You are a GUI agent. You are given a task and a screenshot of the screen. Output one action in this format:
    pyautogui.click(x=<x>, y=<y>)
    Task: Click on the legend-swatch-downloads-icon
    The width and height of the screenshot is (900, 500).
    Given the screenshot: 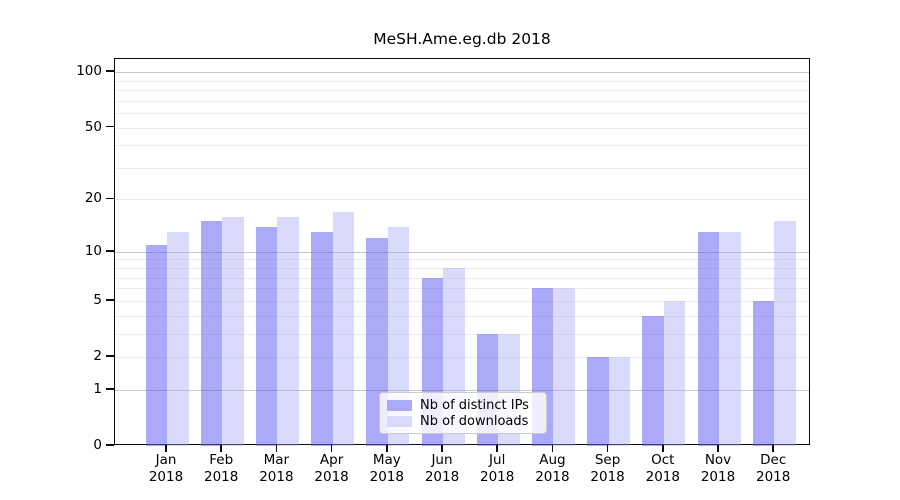 What is the action you would take?
    pyautogui.click(x=399, y=421)
    